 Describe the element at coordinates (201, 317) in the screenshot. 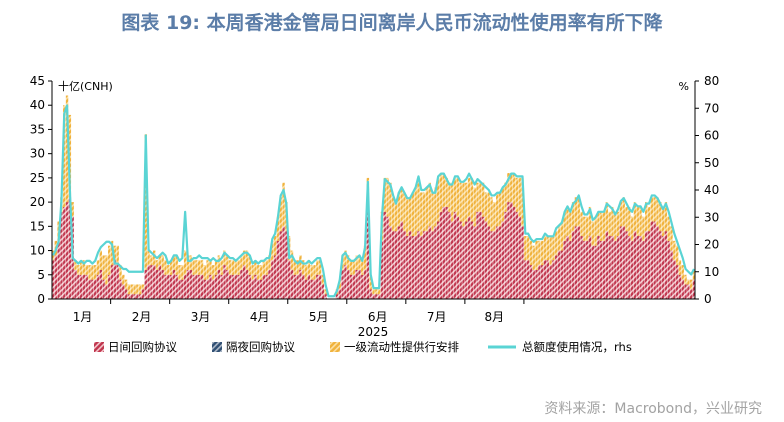

I see `x-tick-label: 3月` at that location.